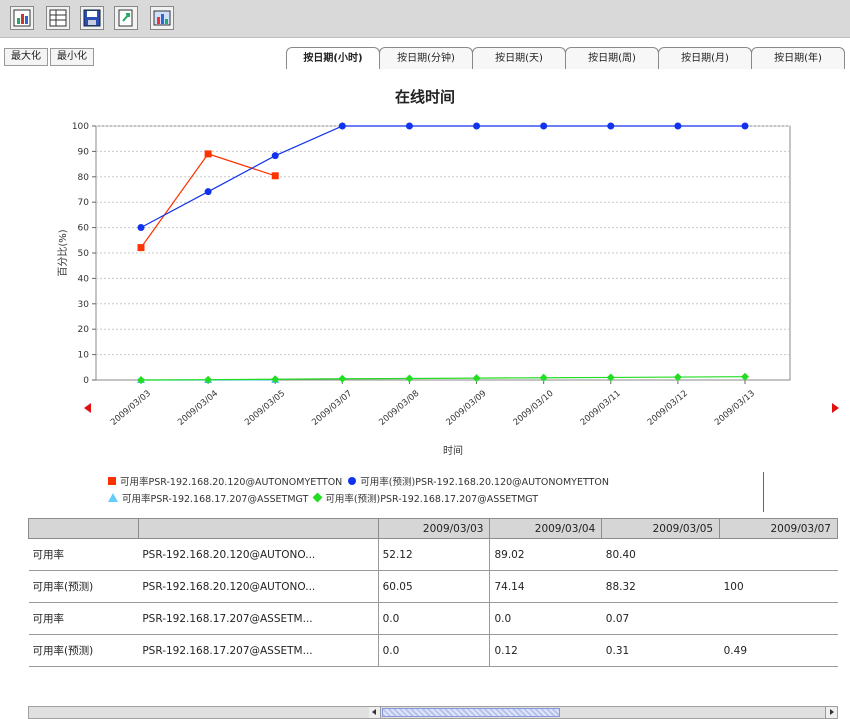 The image size is (850, 719). Describe the element at coordinates (519, 58) in the screenshot. I see `tab-day: 按日期(天)` at that location.